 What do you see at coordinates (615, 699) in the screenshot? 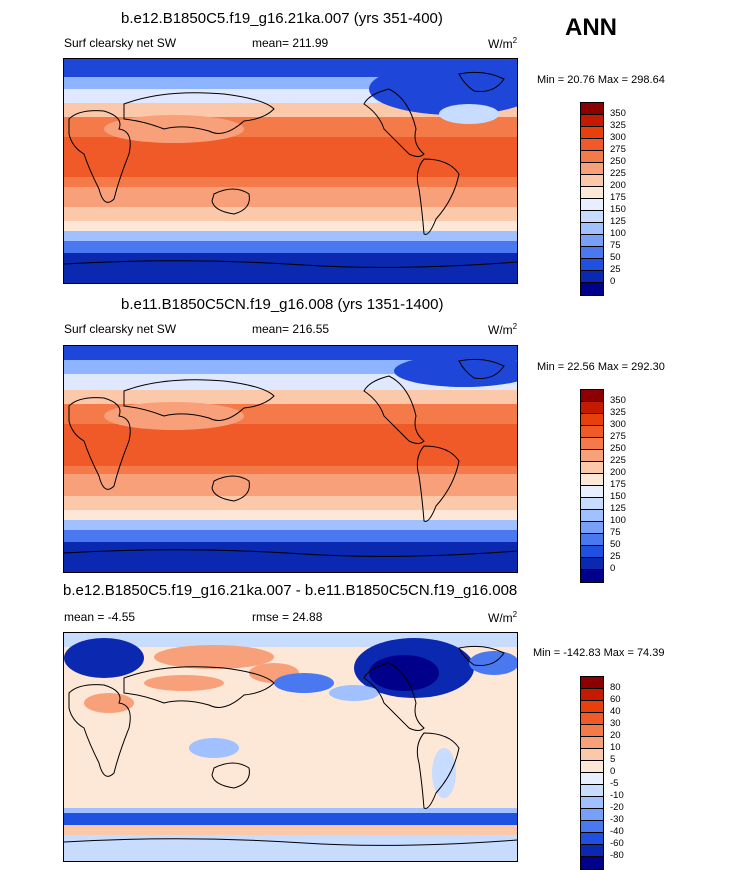
I see `colorbar-tick-label: 60` at bounding box center [615, 699].